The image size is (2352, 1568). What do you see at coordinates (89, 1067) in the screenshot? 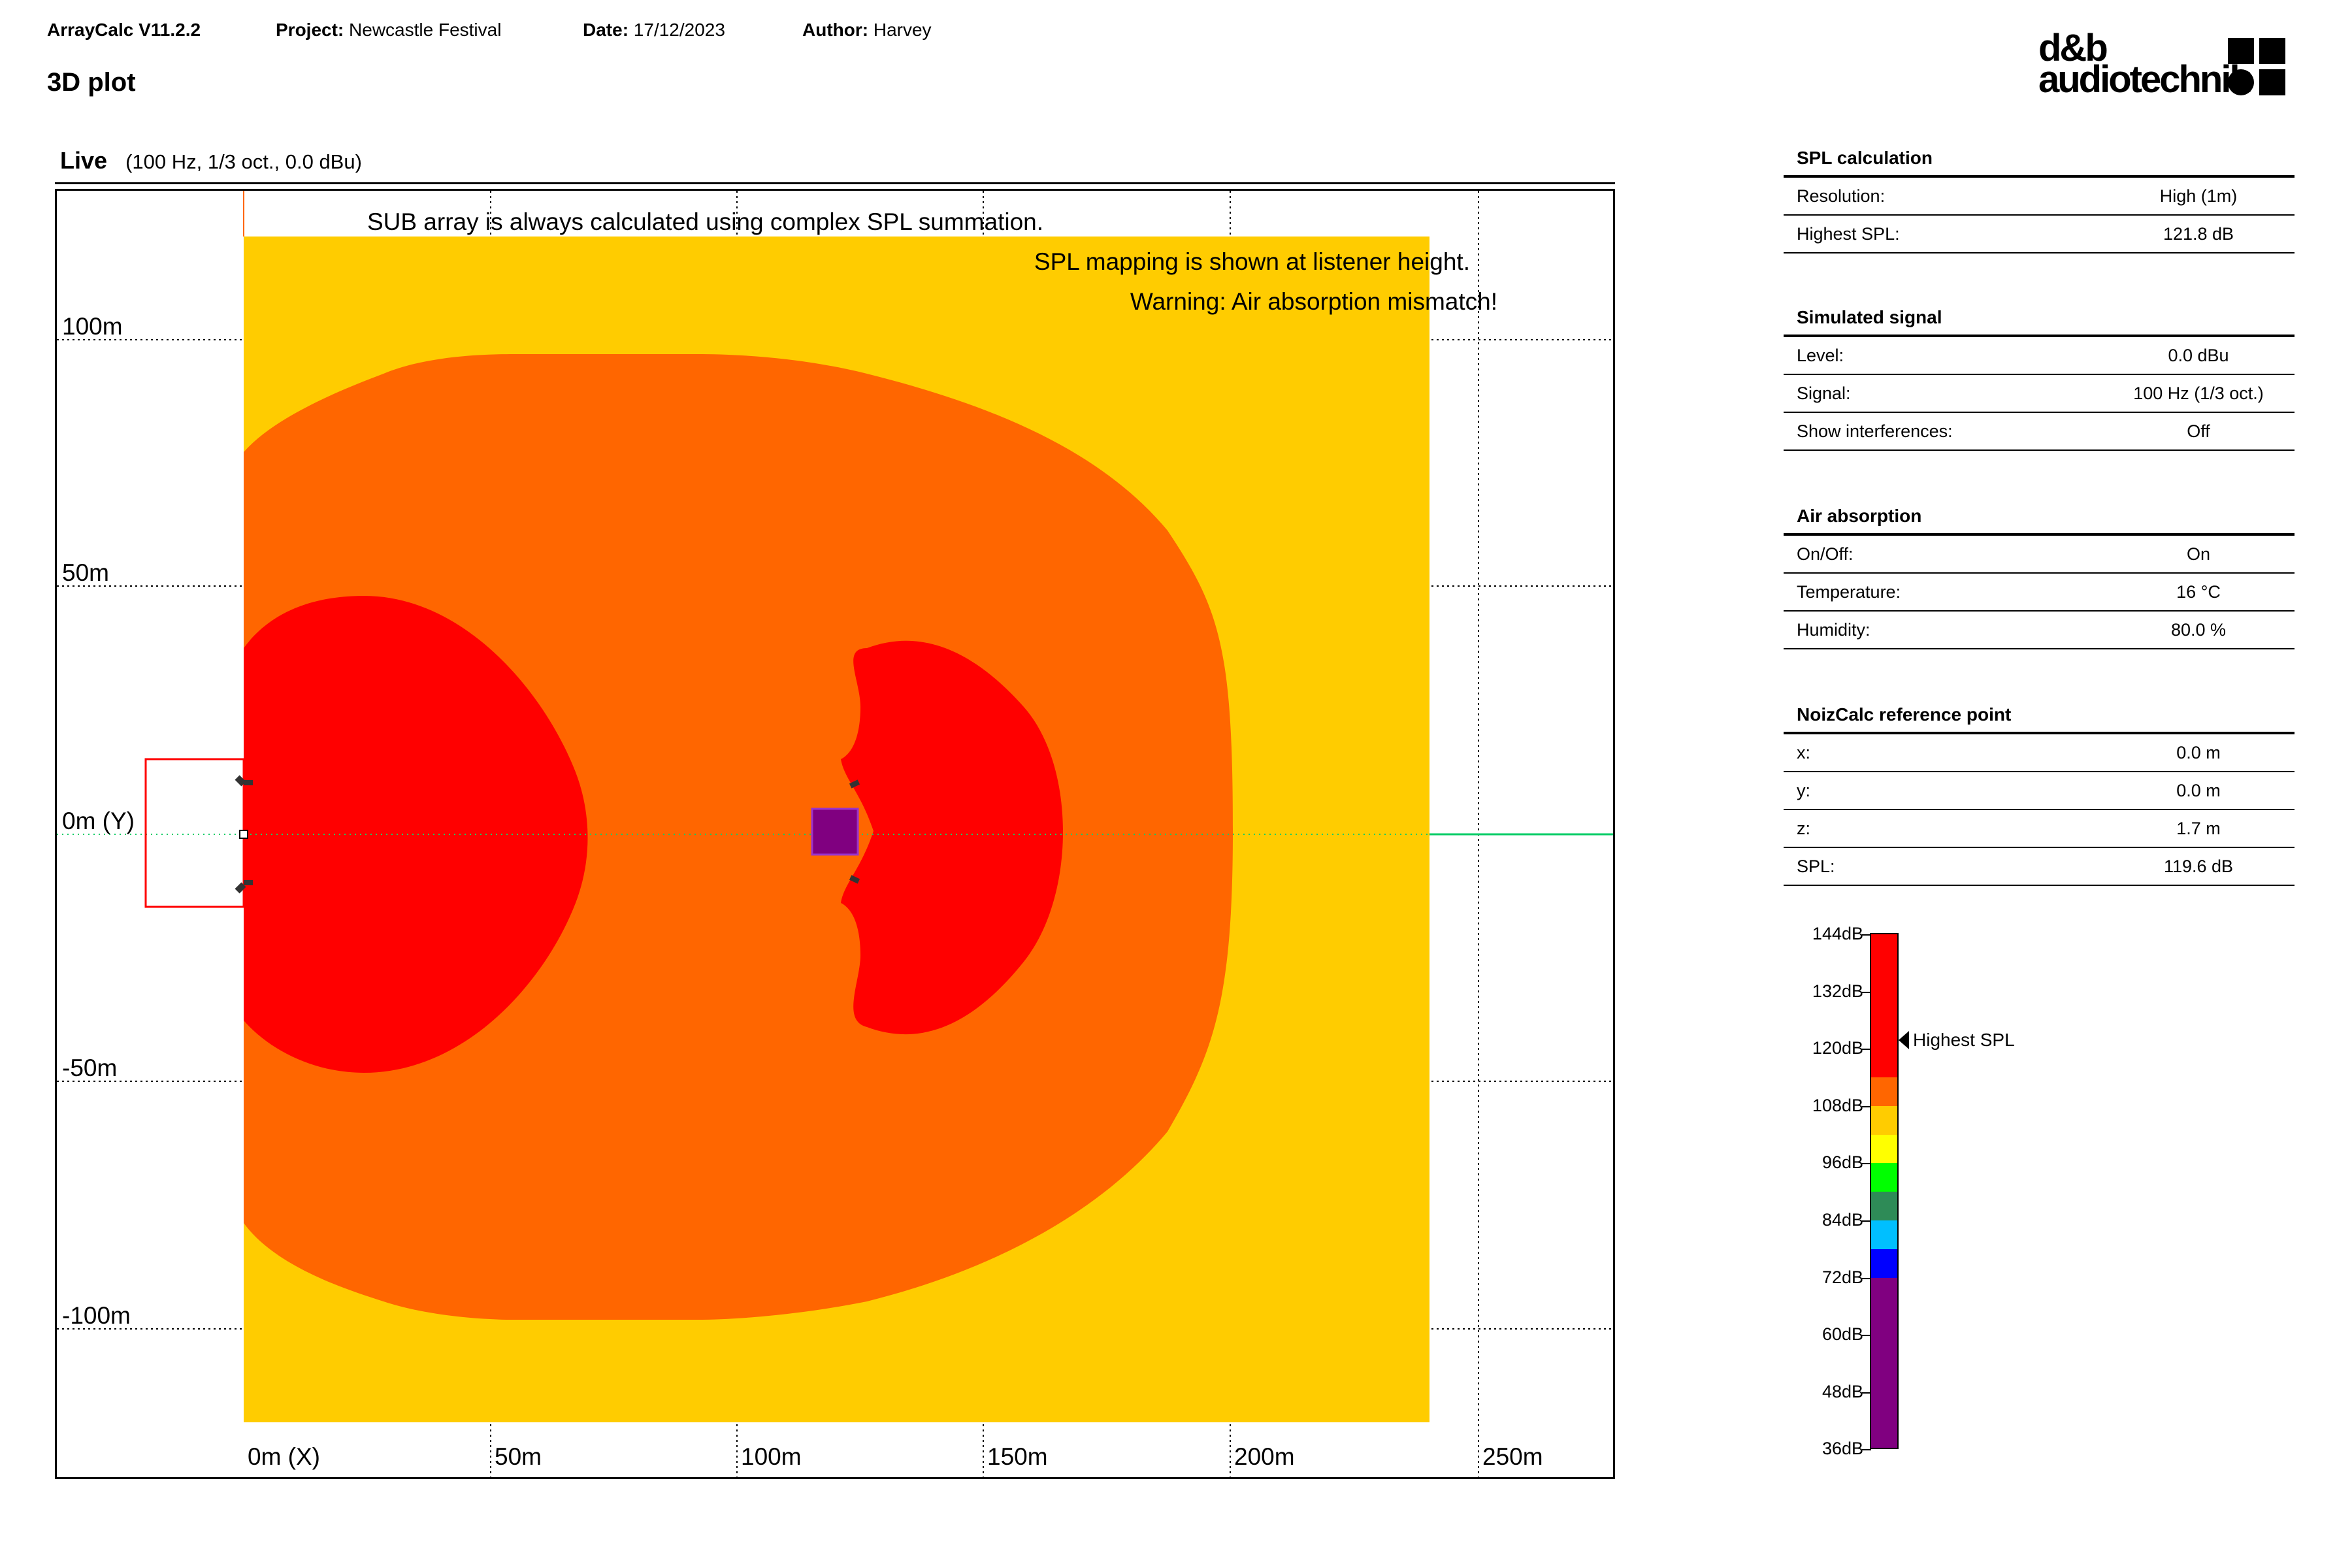
I see `y-label: -50m` at bounding box center [89, 1067].